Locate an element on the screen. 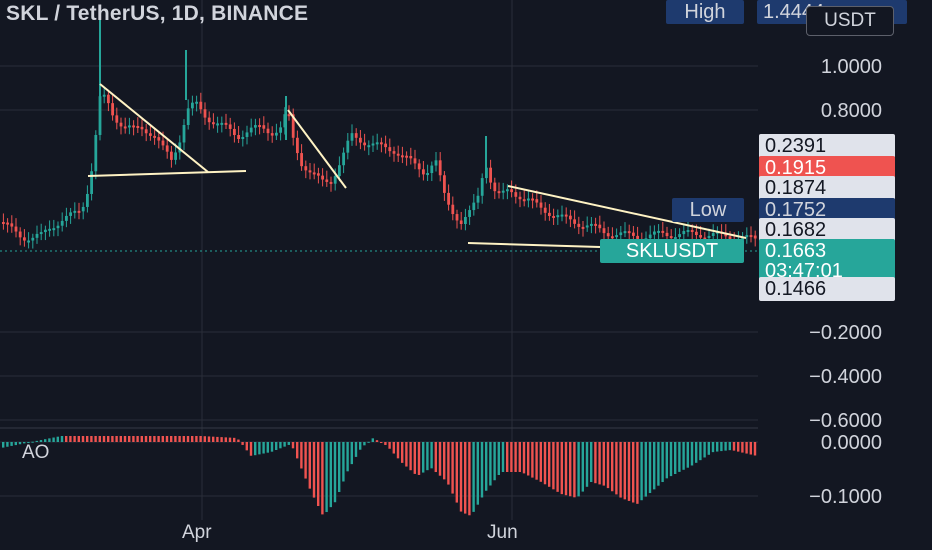  price-axis-tick: −0.2000 is located at coordinates (845, 333).